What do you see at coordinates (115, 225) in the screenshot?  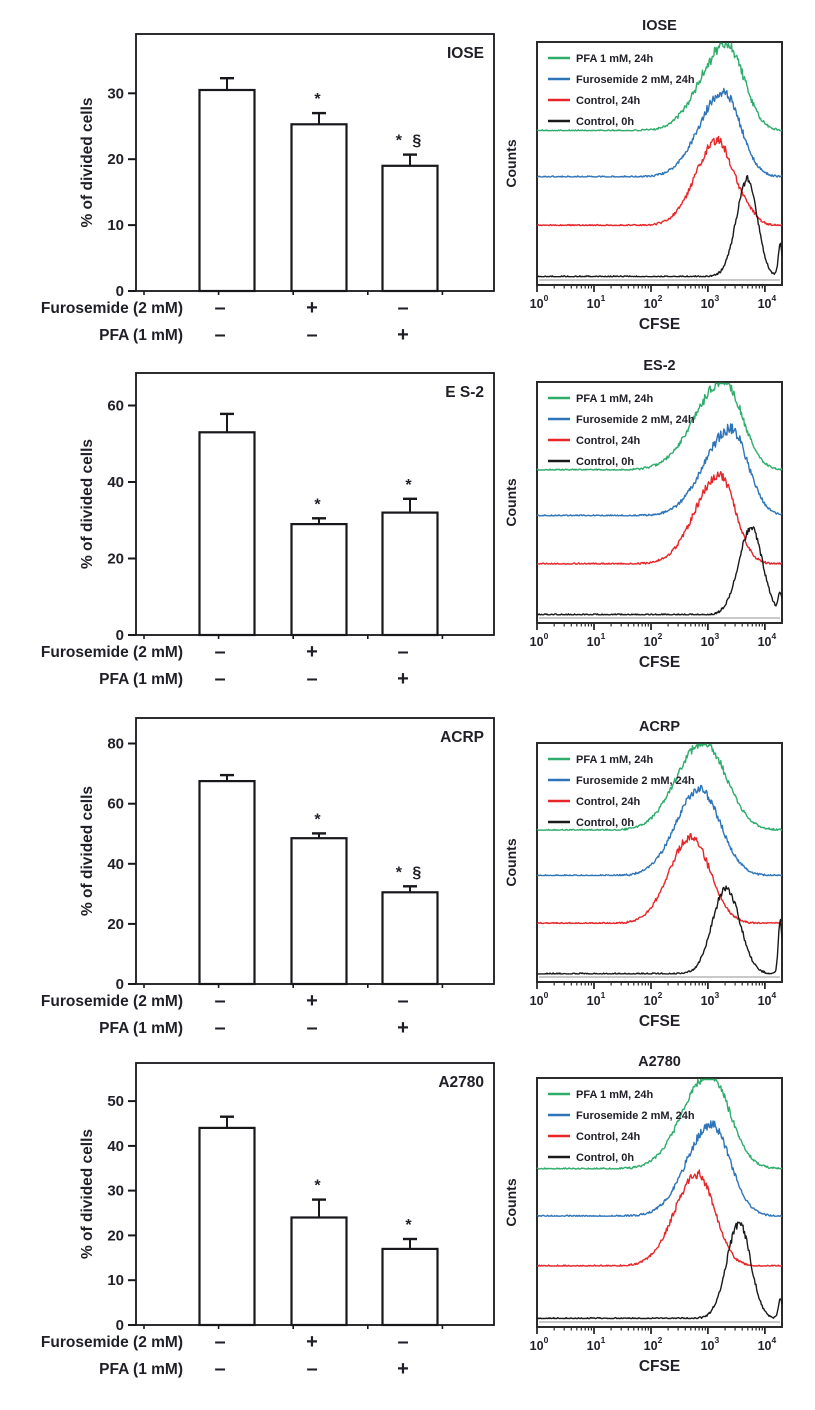 I see `y-tick-label: 10` at bounding box center [115, 225].